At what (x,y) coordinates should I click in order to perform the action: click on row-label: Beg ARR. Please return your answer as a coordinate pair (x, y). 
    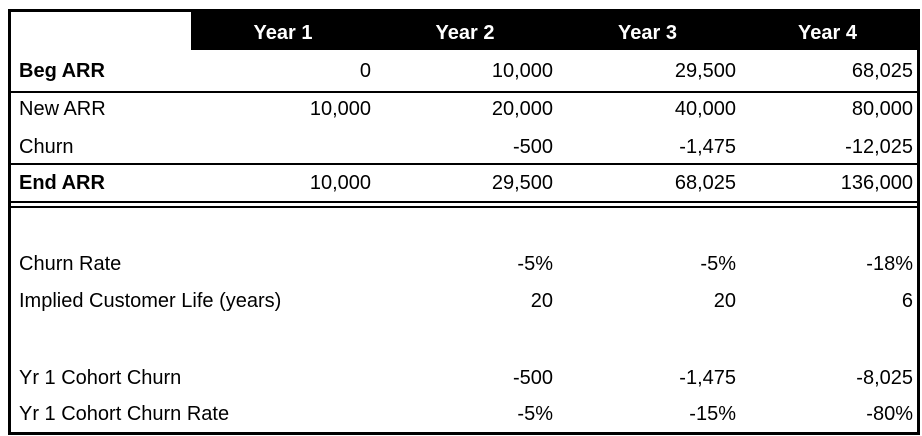
    Looking at the image, I should click on (62, 71).